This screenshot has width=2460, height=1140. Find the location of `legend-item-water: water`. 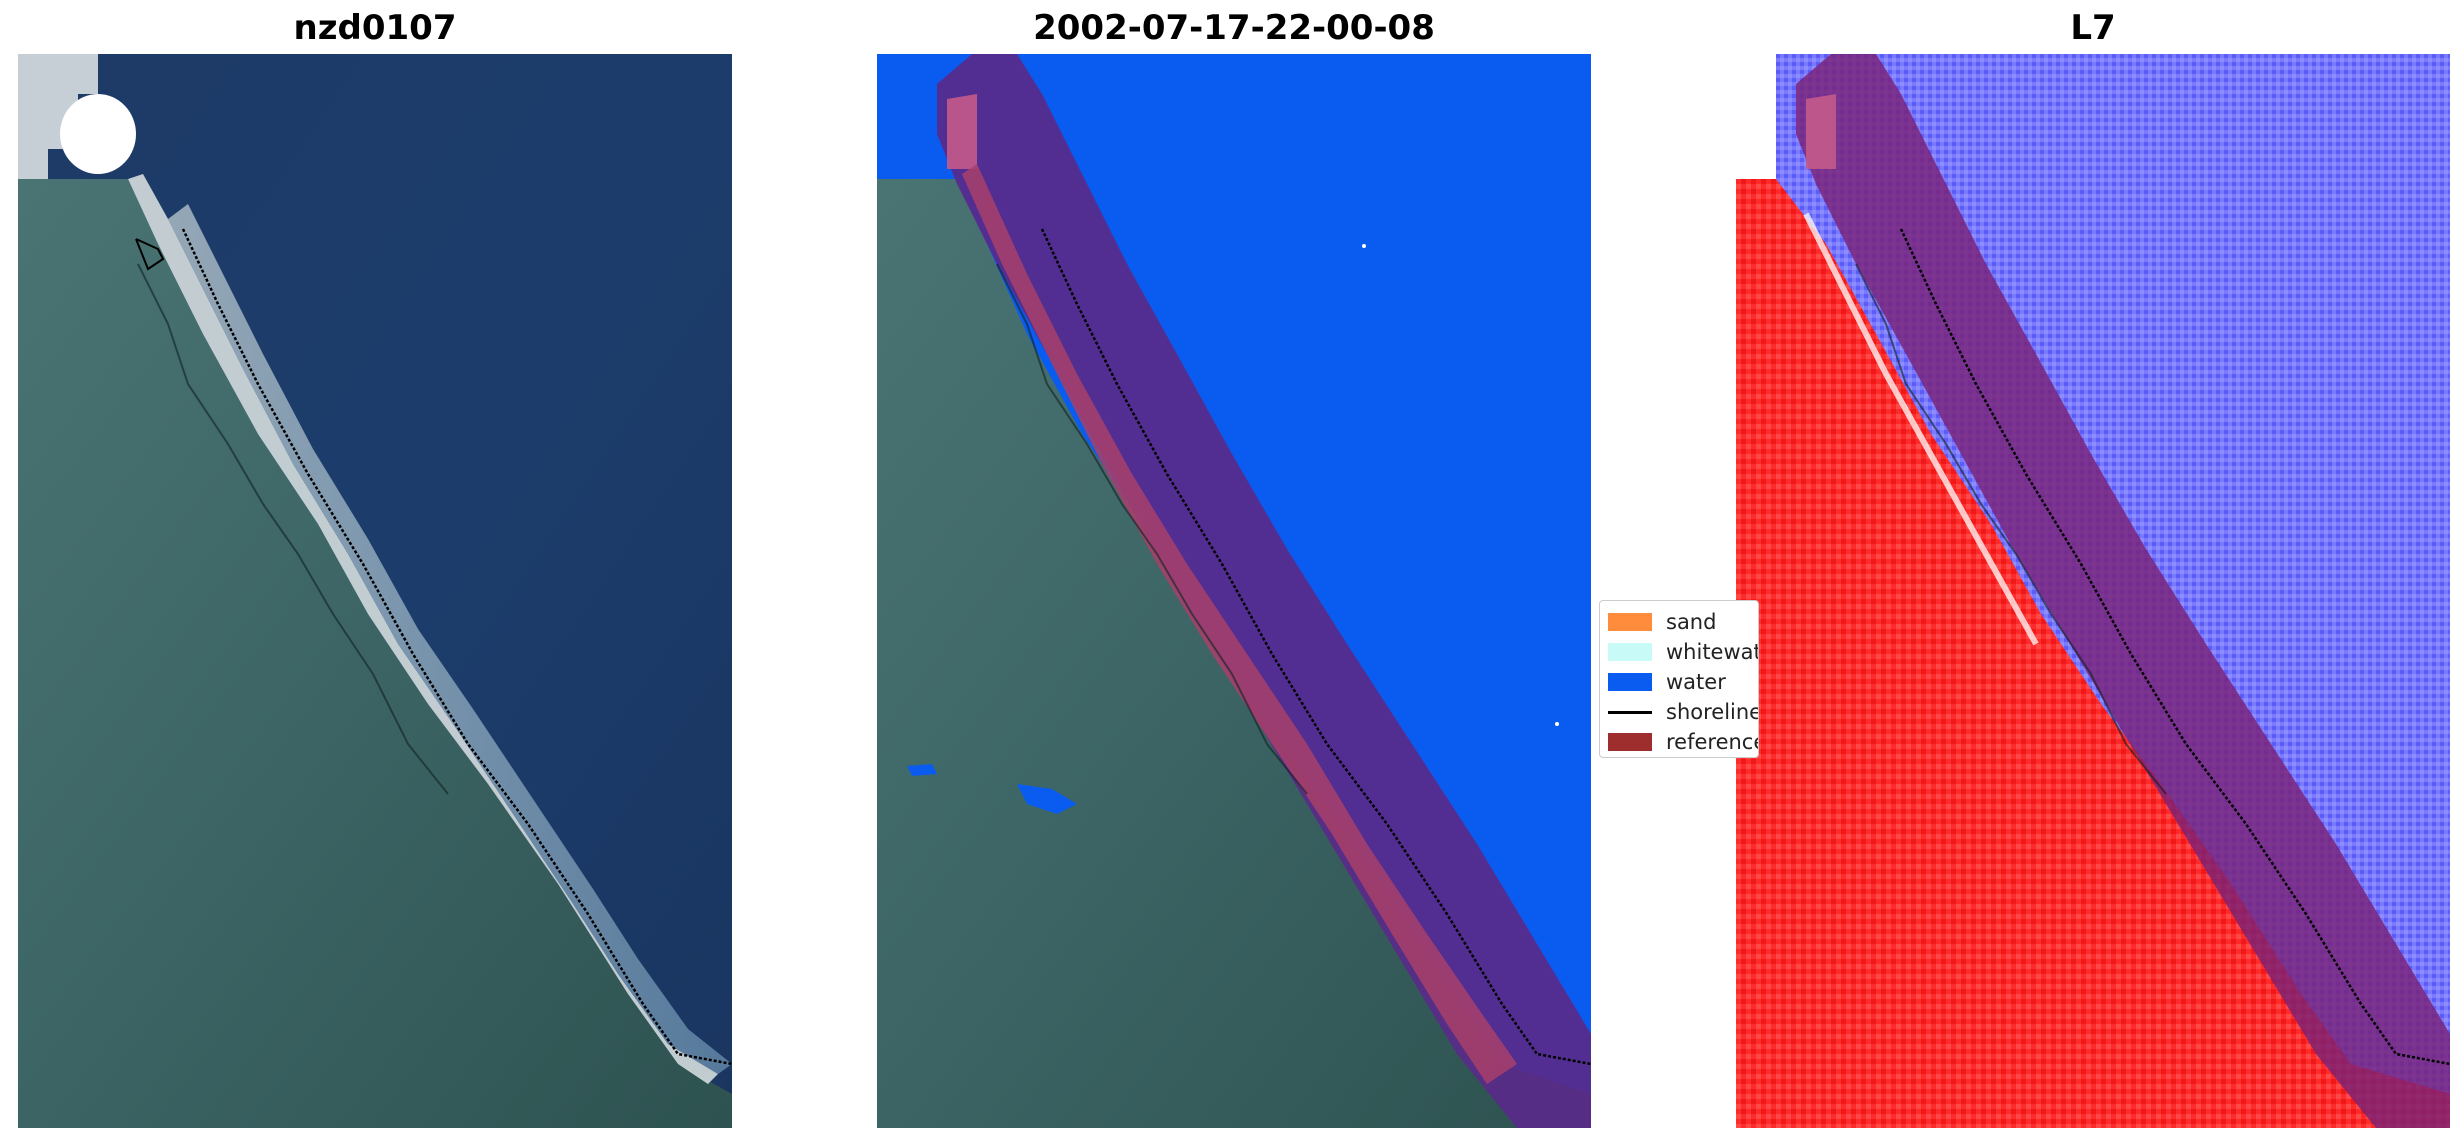

legend-item-water: water is located at coordinates (1667, 682).